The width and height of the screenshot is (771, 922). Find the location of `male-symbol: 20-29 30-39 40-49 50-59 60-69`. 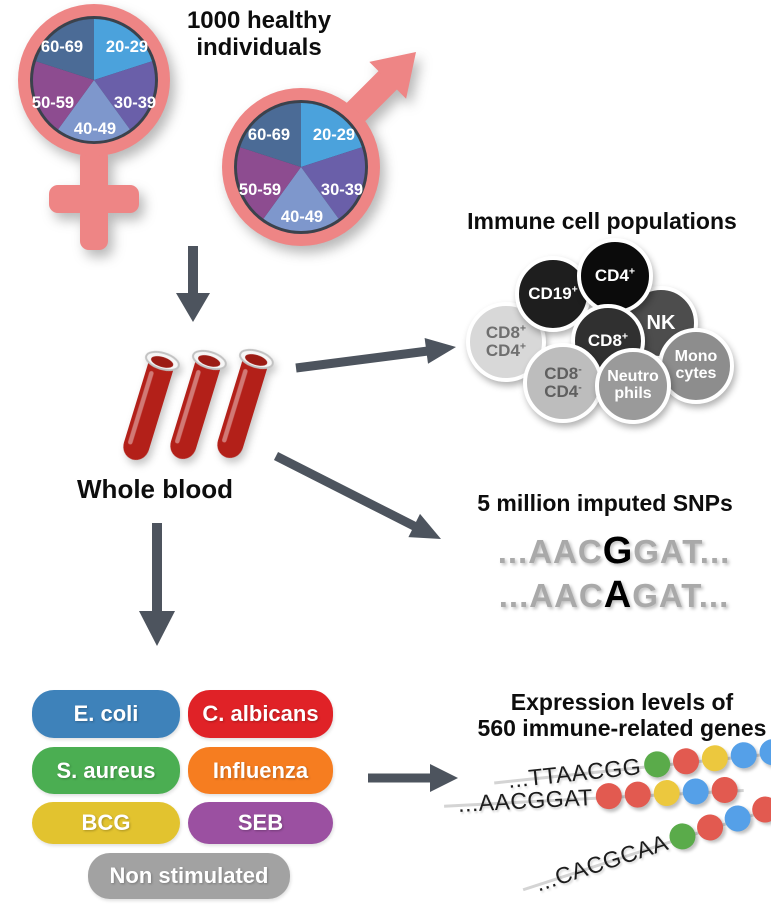

male-symbol: 20-29 30-39 40-49 50-59 60-69 is located at coordinates (319, 149).